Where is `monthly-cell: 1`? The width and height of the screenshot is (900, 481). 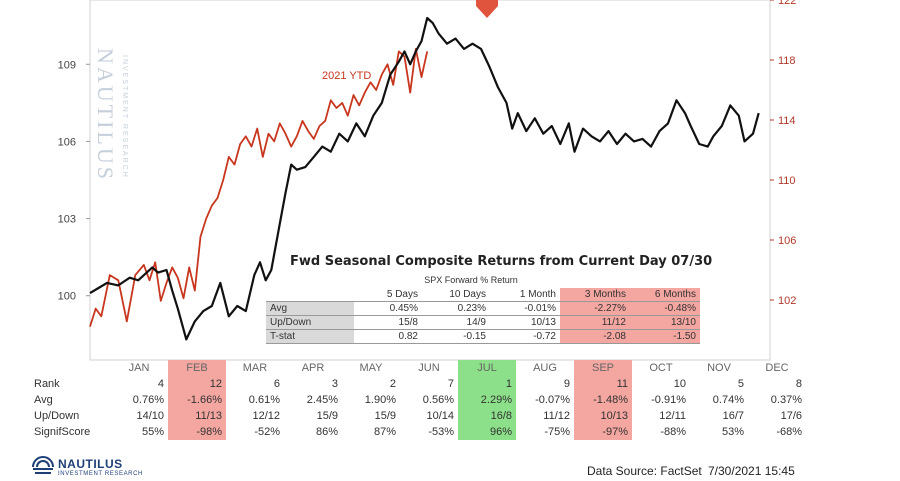 monthly-cell: 1 is located at coordinates (487, 384).